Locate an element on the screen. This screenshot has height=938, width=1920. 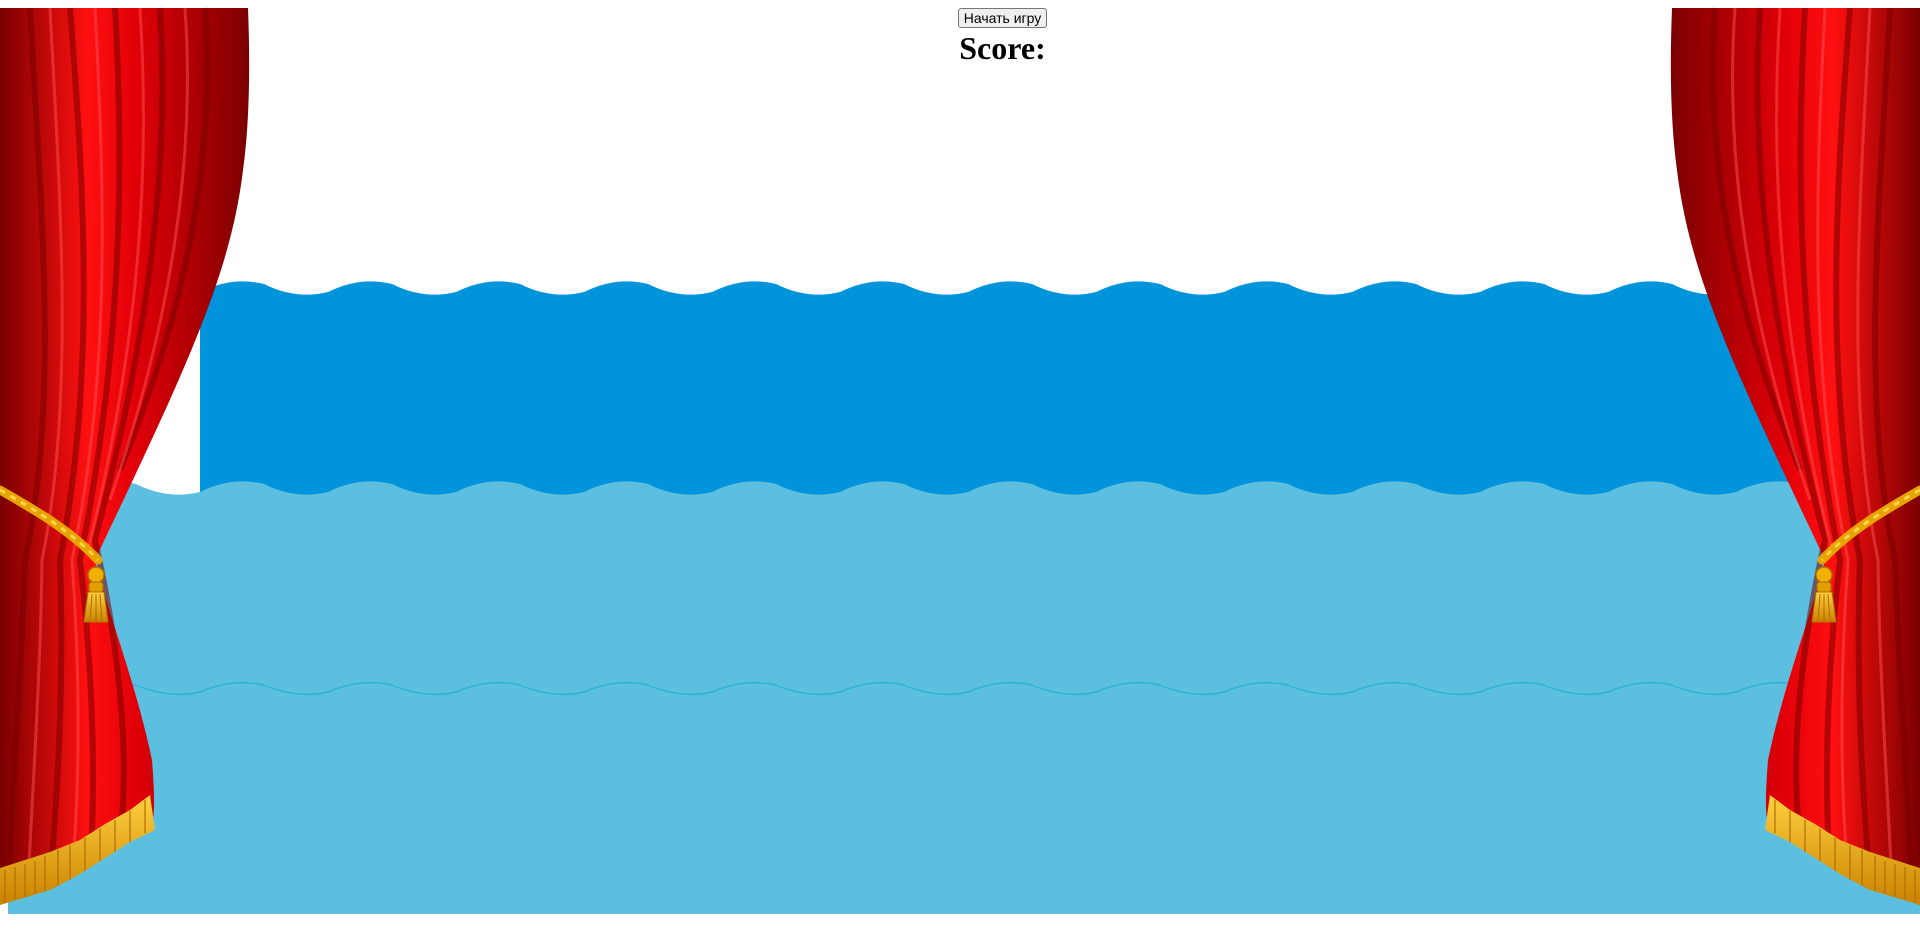
curtain-left is located at coordinates (125, 456).